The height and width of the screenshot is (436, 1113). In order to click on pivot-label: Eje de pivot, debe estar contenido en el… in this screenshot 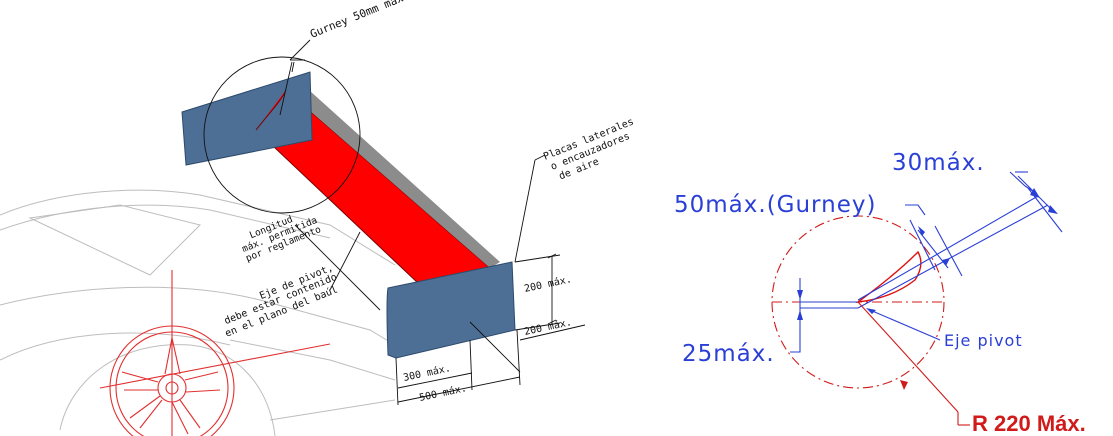, I will do `click(281, 301)`.